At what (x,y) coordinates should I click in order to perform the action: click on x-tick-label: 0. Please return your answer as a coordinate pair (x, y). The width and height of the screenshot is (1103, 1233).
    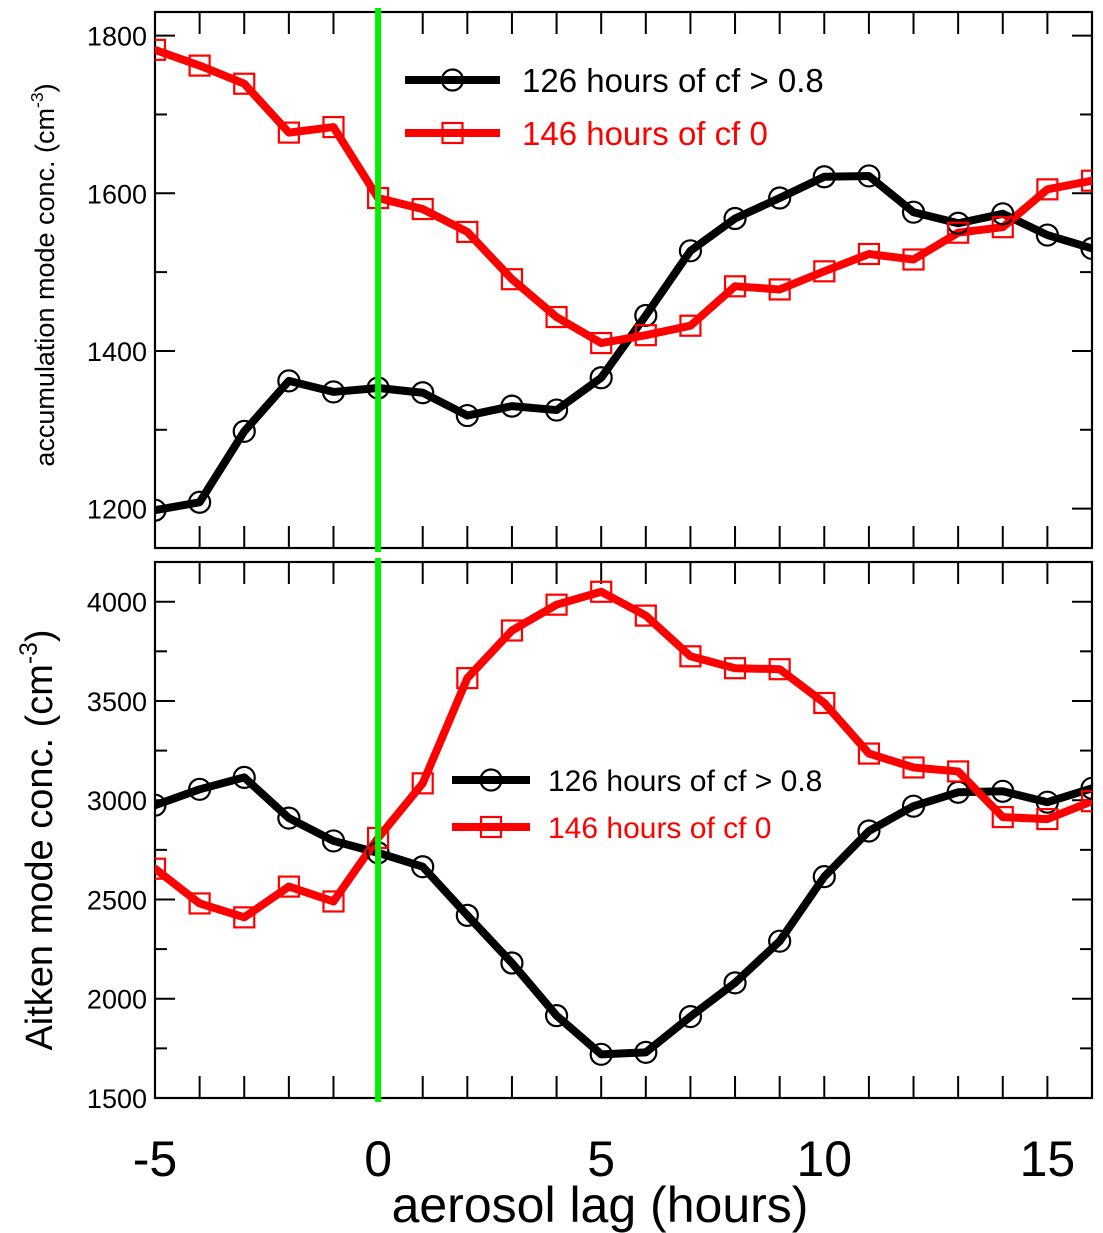
    Looking at the image, I should click on (378, 1159).